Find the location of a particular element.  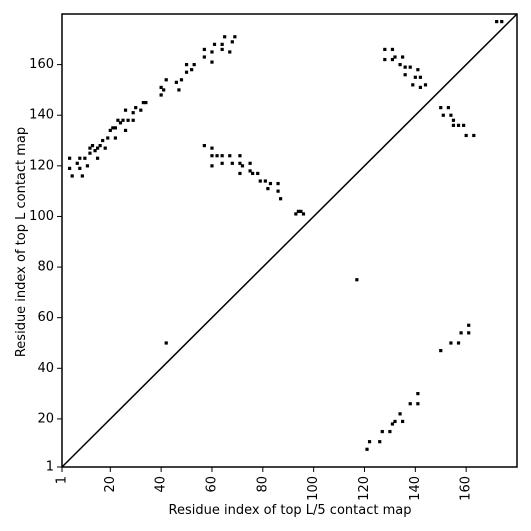

x-tick-label: 20 is located at coordinates (110, 484).